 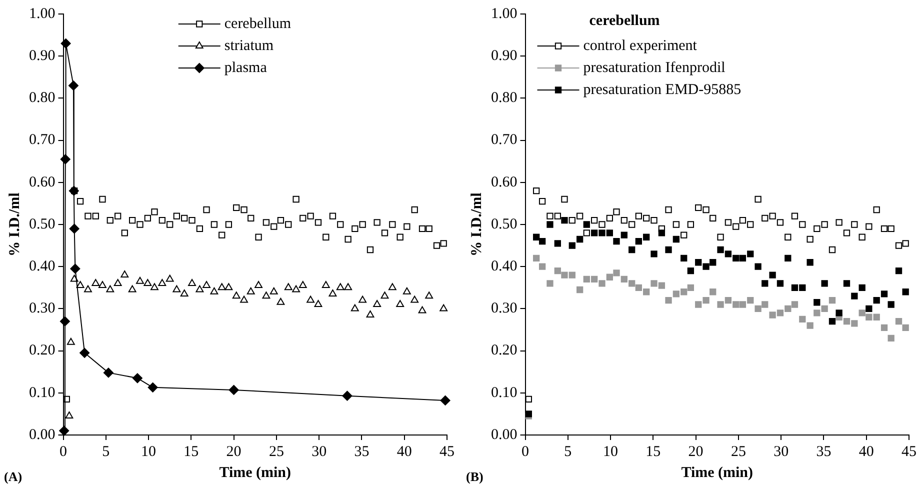 What do you see at coordinates (42, 98) in the screenshot?
I see `y-tick-label: 0.80` at bounding box center [42, 98].